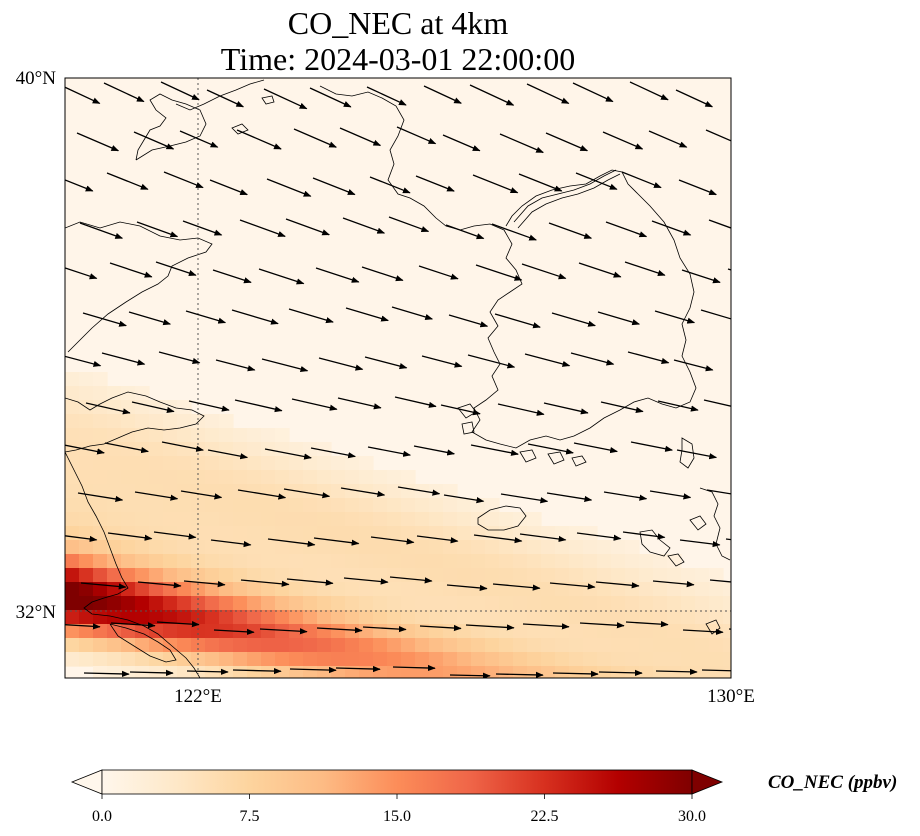 This screenshot has width=920, height=836. I want to click on lat-label-32: 32°N, so click(36, 612).